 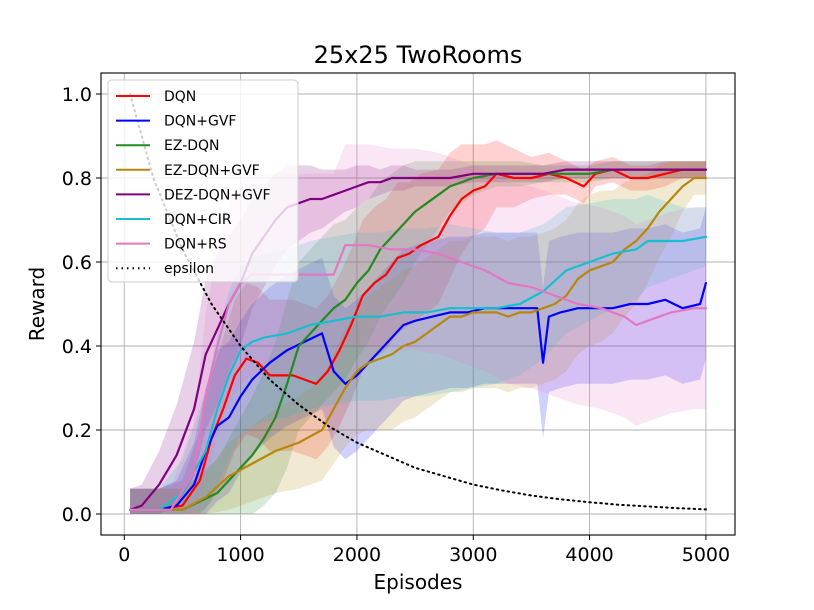 What do you see at coordinates (418, 582) in the screenshot?
I see `x-axis-label: Episodes` at bounding box center [418, 582].